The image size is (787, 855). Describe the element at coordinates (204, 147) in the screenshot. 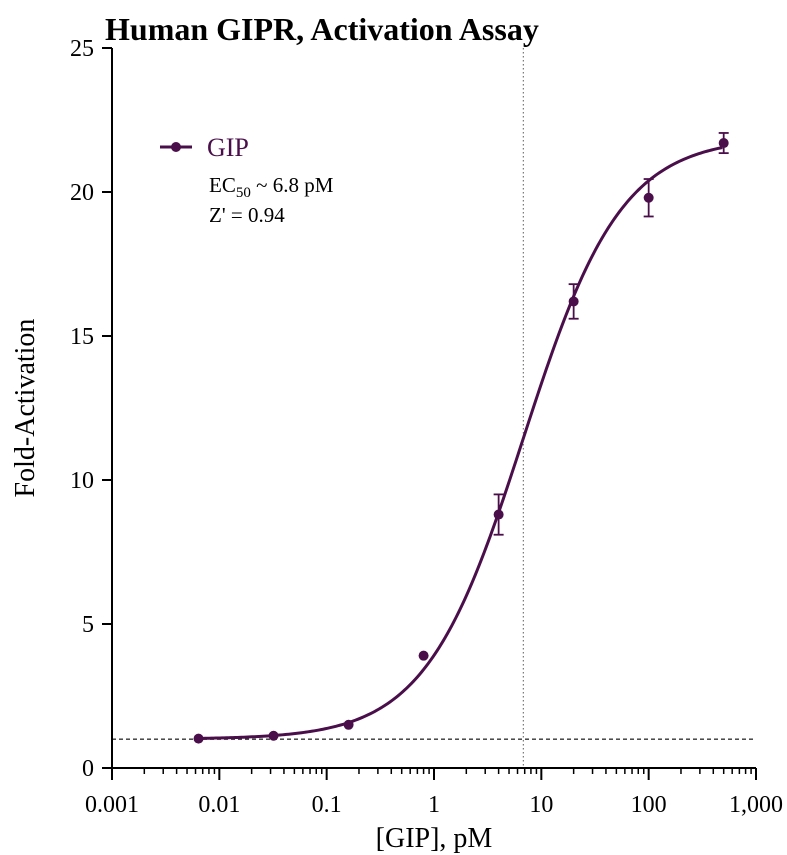

I see `legend: GIP` at that location.